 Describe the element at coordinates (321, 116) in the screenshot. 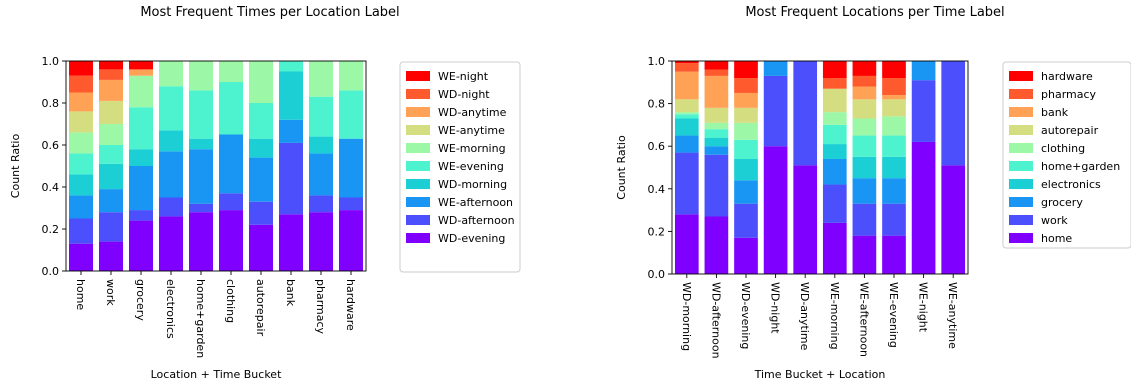

I see `bar-pharmacy-WE-evening` at that location.